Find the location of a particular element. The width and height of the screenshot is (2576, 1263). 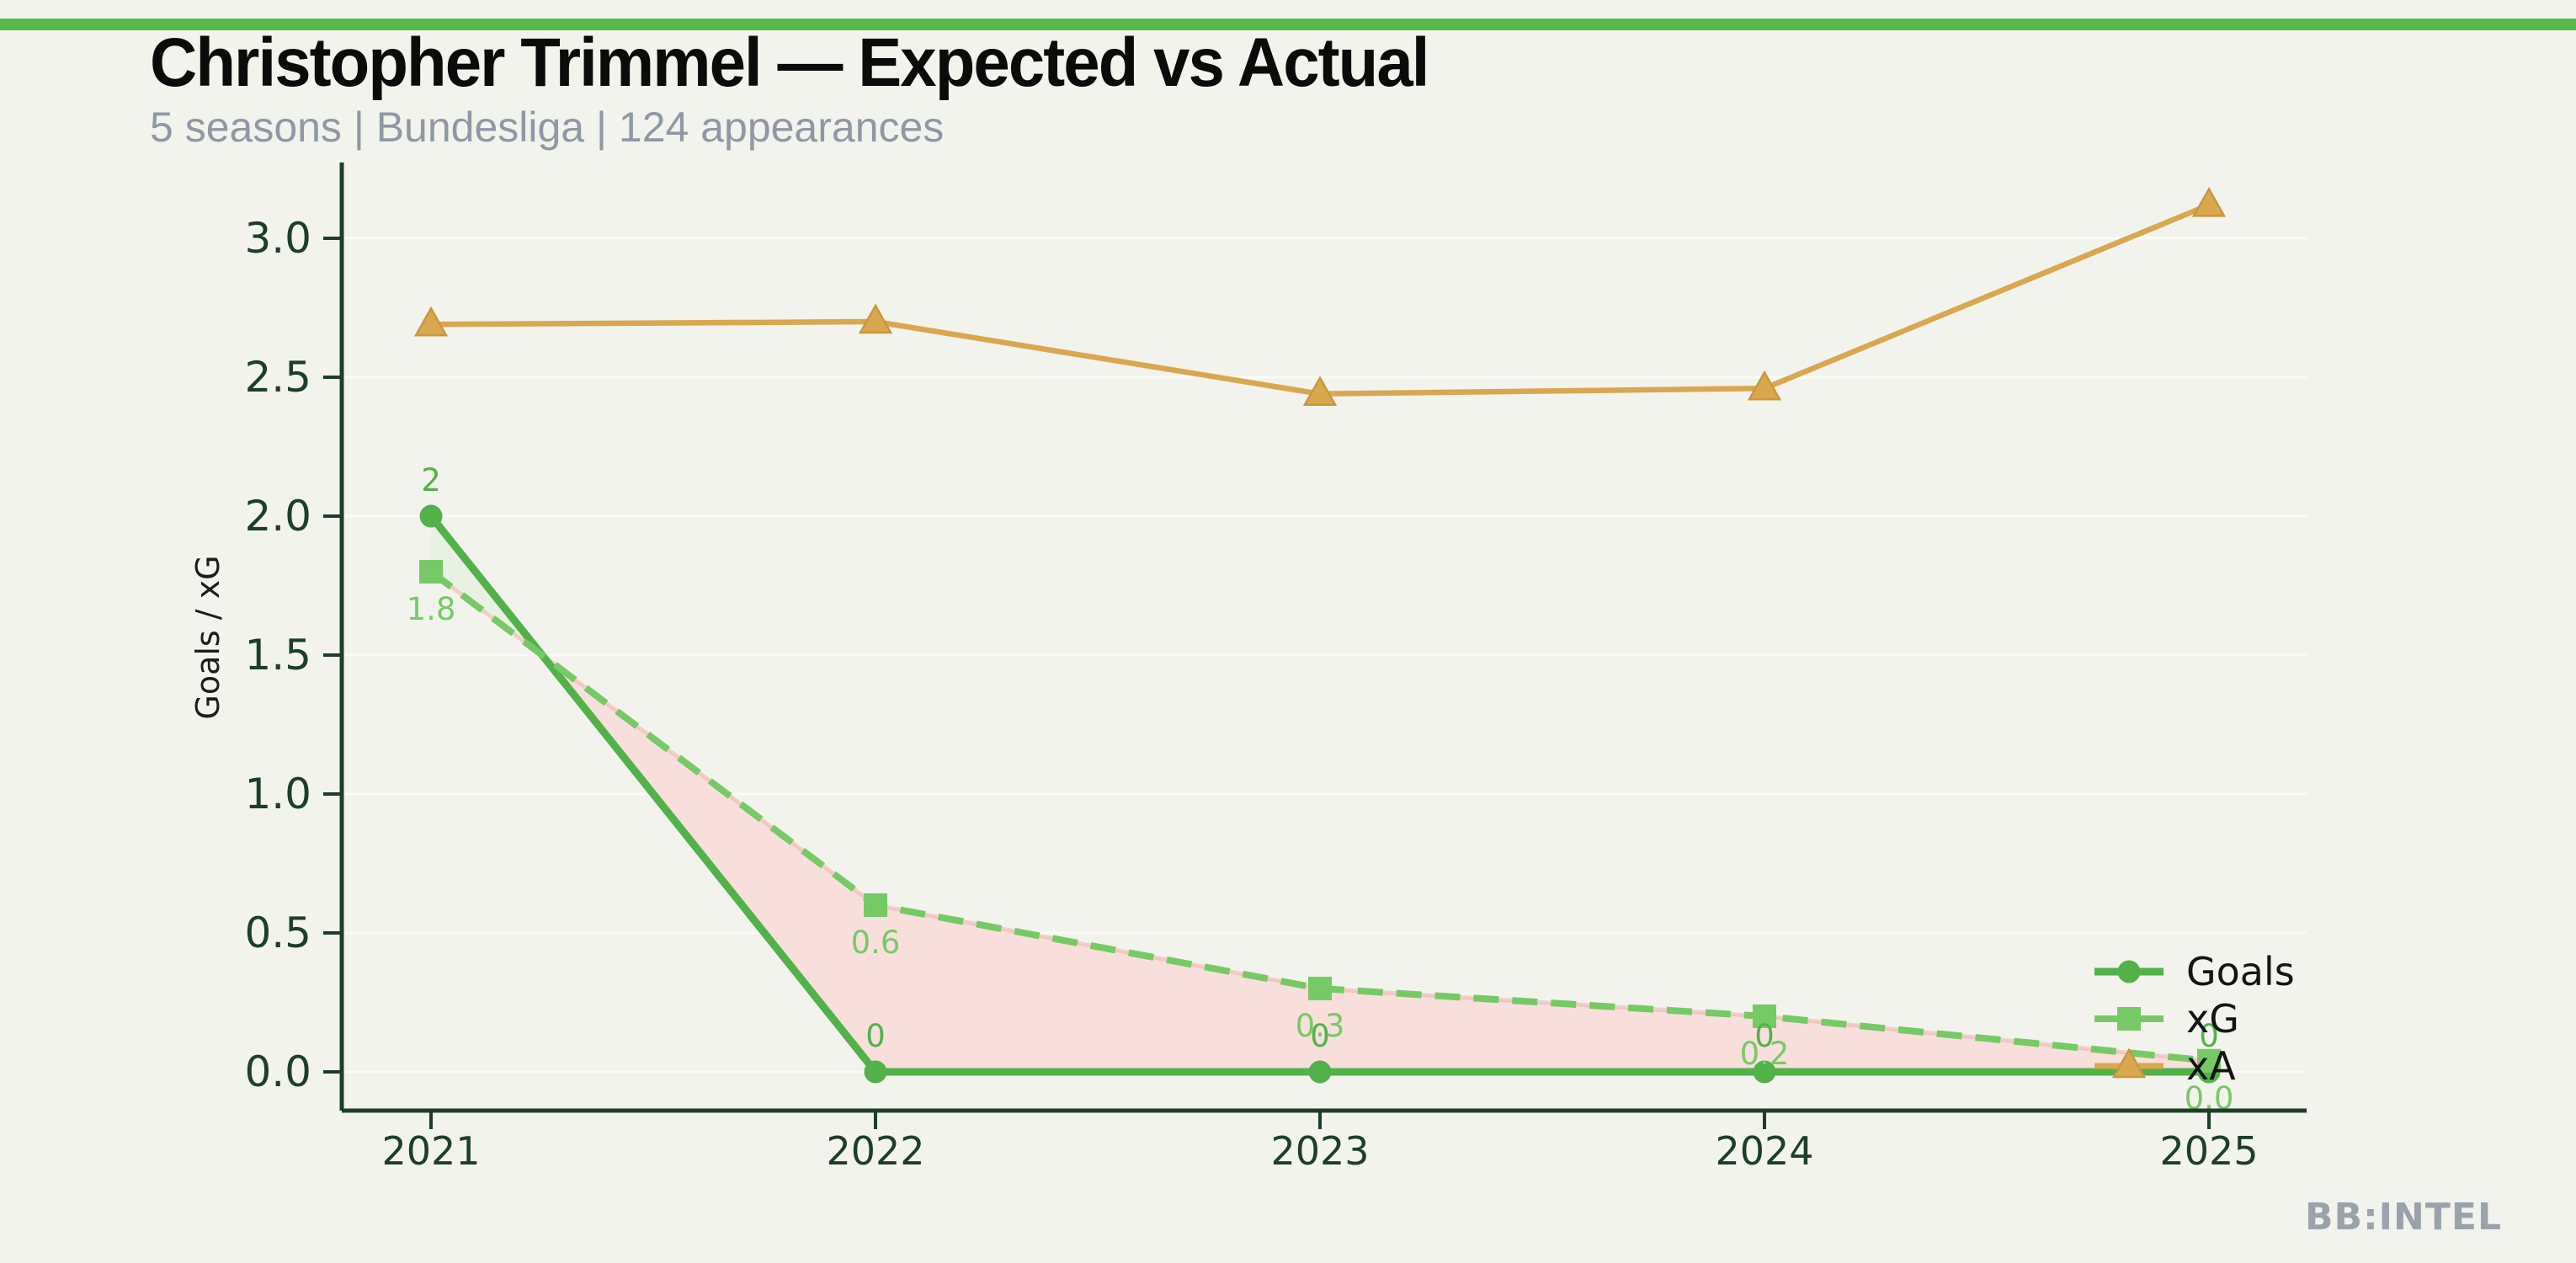

x-tick-label: 2025 is located at coordinates (2208, 1151).